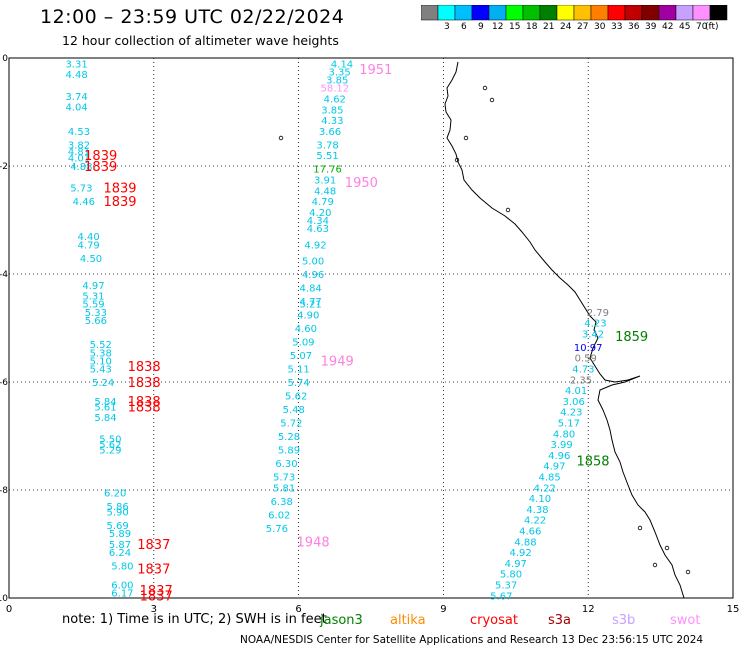  Describe the element at coordinates (96, 321) in the screenshot. I see `wave-height-point: 5.66` at that location.